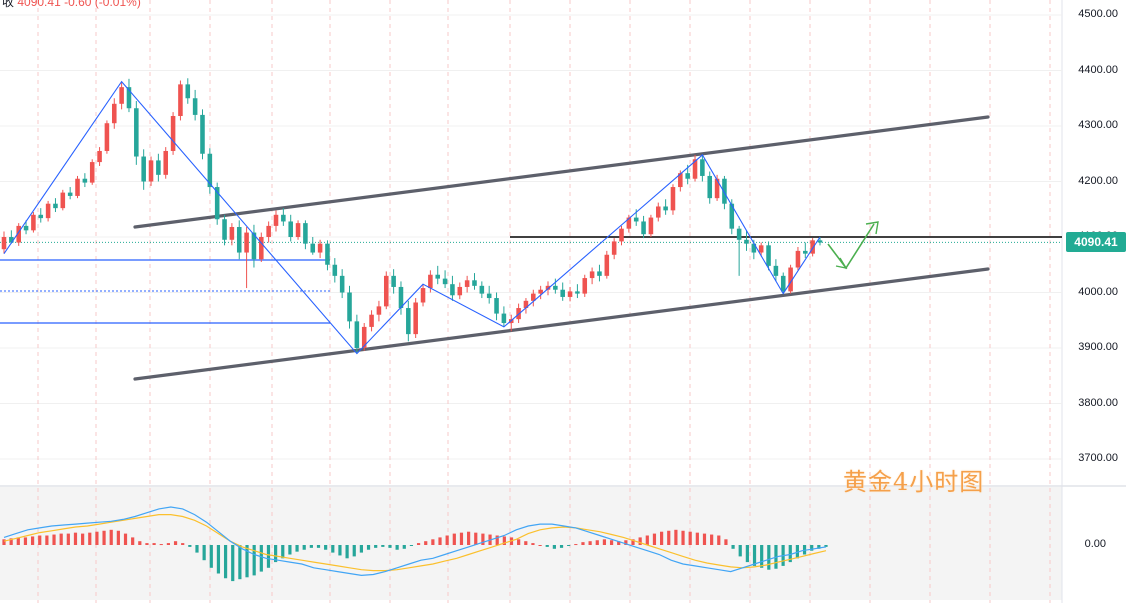 Image resolution: width=1126 pixels, height=603 pixels. I want to click on y-tick-label: 3900.00, so click(1098, 347).